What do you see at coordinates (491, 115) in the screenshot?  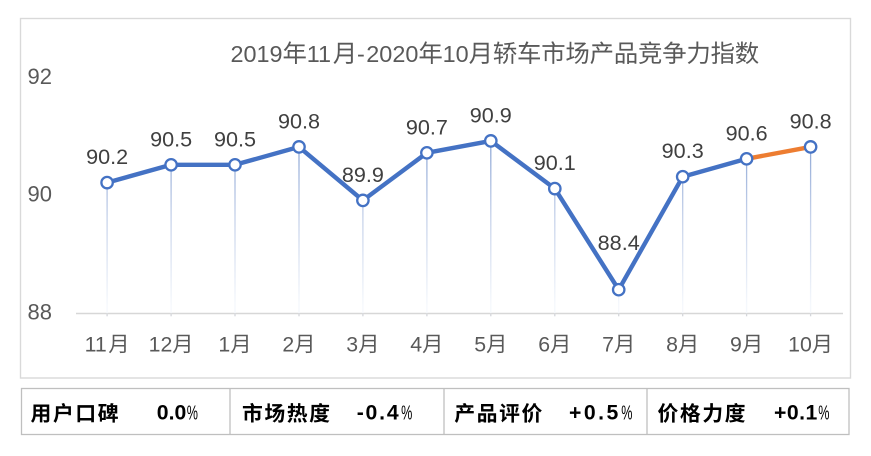 I see `svg-text: 90.9` at bounding box center [491, 115].